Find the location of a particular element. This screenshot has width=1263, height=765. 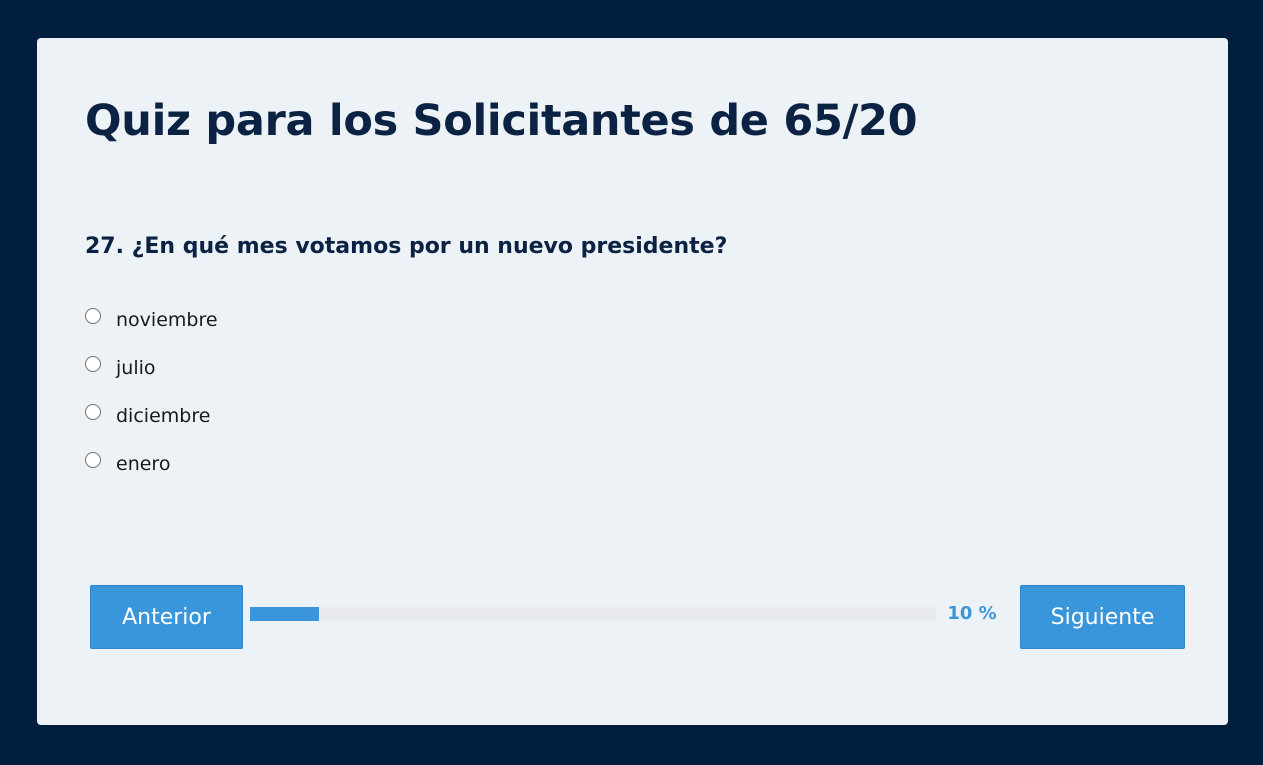

option-julio: julio is located at coordinates (151, 368).